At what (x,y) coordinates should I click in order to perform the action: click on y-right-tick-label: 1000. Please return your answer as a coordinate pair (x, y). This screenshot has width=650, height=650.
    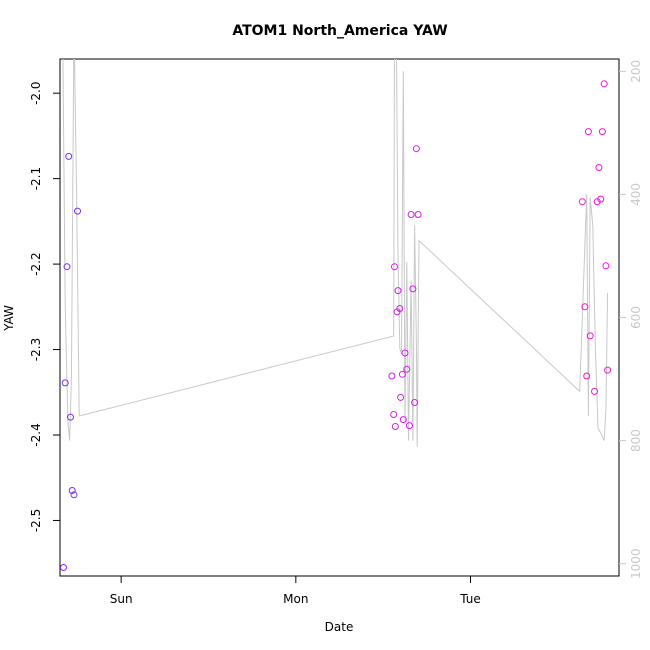
    Looking at the image, I should click on (636, 563).